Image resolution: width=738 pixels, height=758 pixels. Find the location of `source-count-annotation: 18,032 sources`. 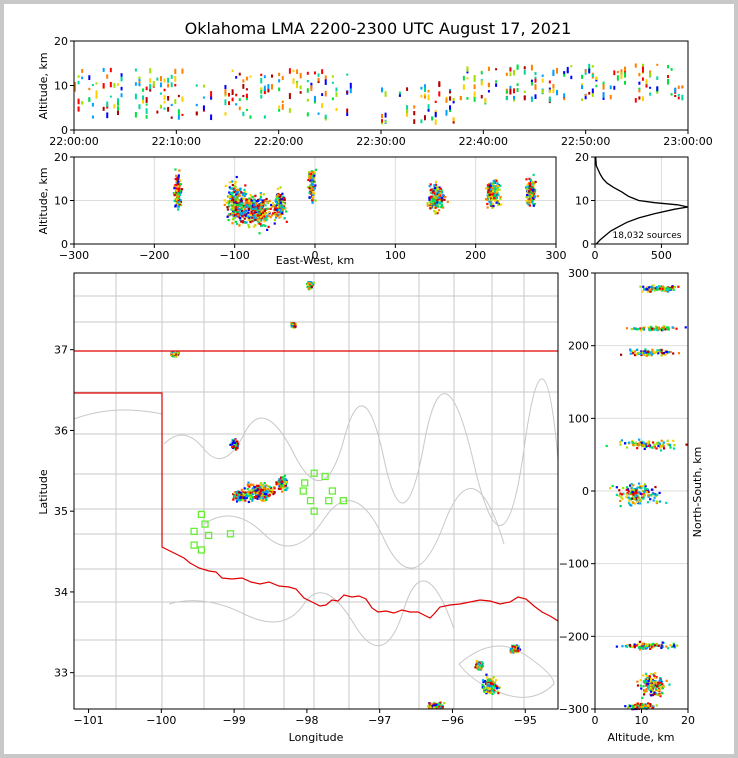

source-count-annotation: 18,032 sources is located at coordinates (647, 236).